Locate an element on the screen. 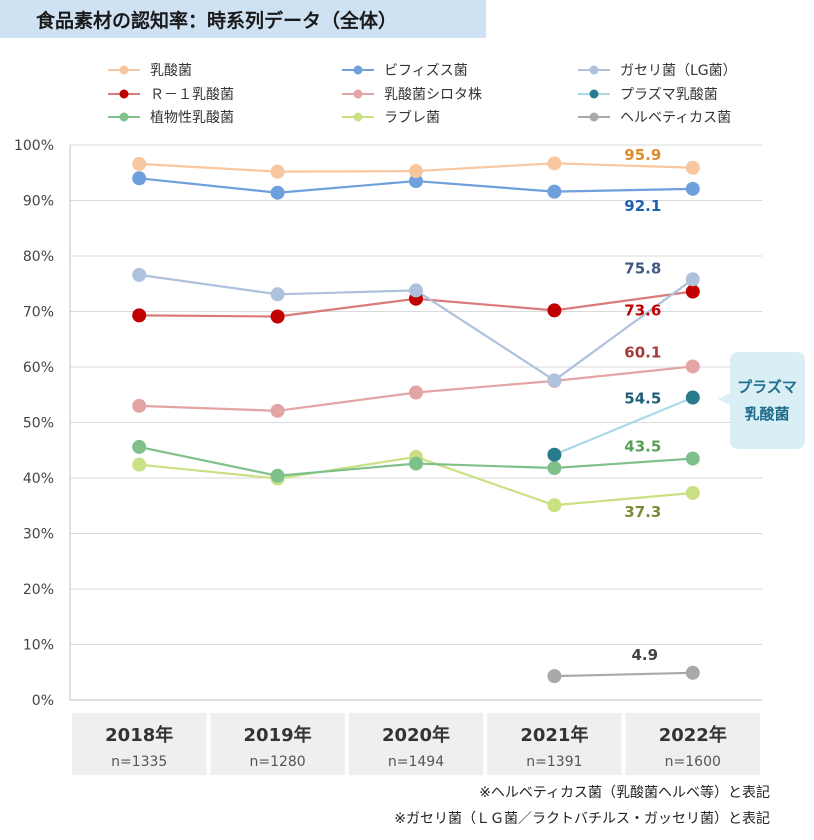 Image resolution: width=814 pixels, height=840 pixels. legend-label: プラズマ乳酸菌 is located at coordinates (669, 95).